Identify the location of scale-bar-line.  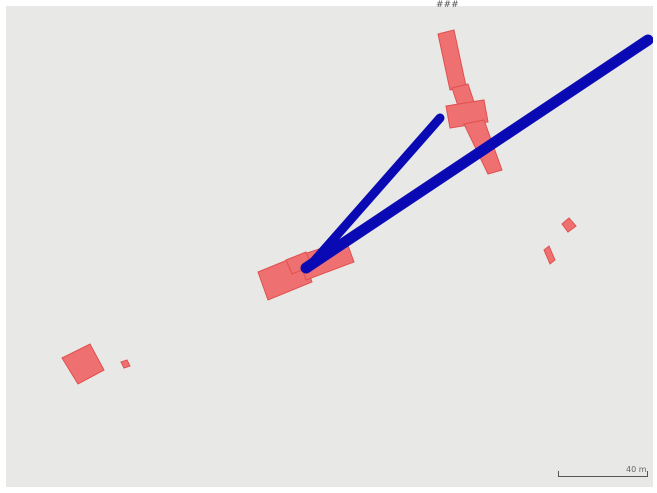
(603, 476).